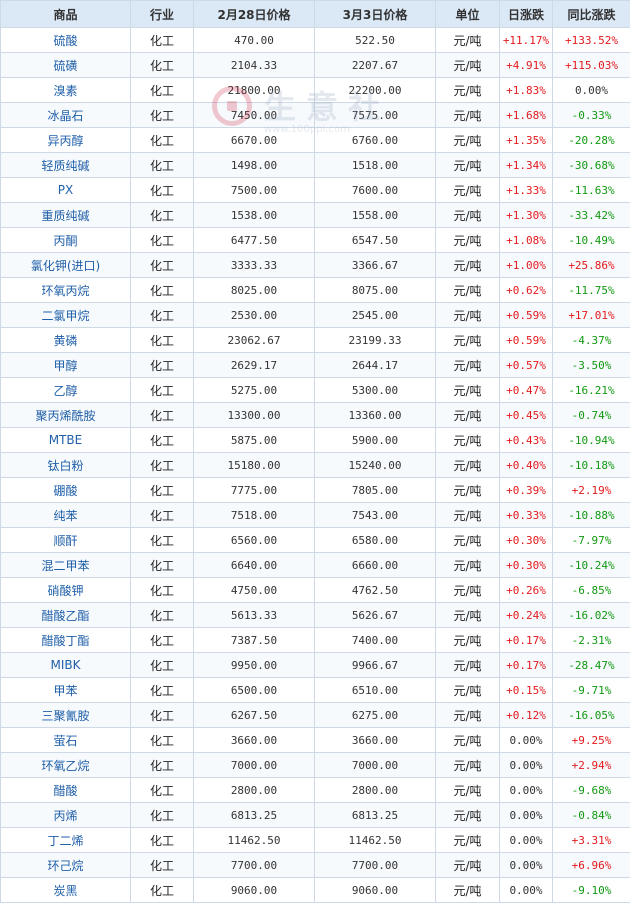  Describe the element at coordinates (65, 865) in the screenshot. I see `product-name-link: 环己烷` at that location.